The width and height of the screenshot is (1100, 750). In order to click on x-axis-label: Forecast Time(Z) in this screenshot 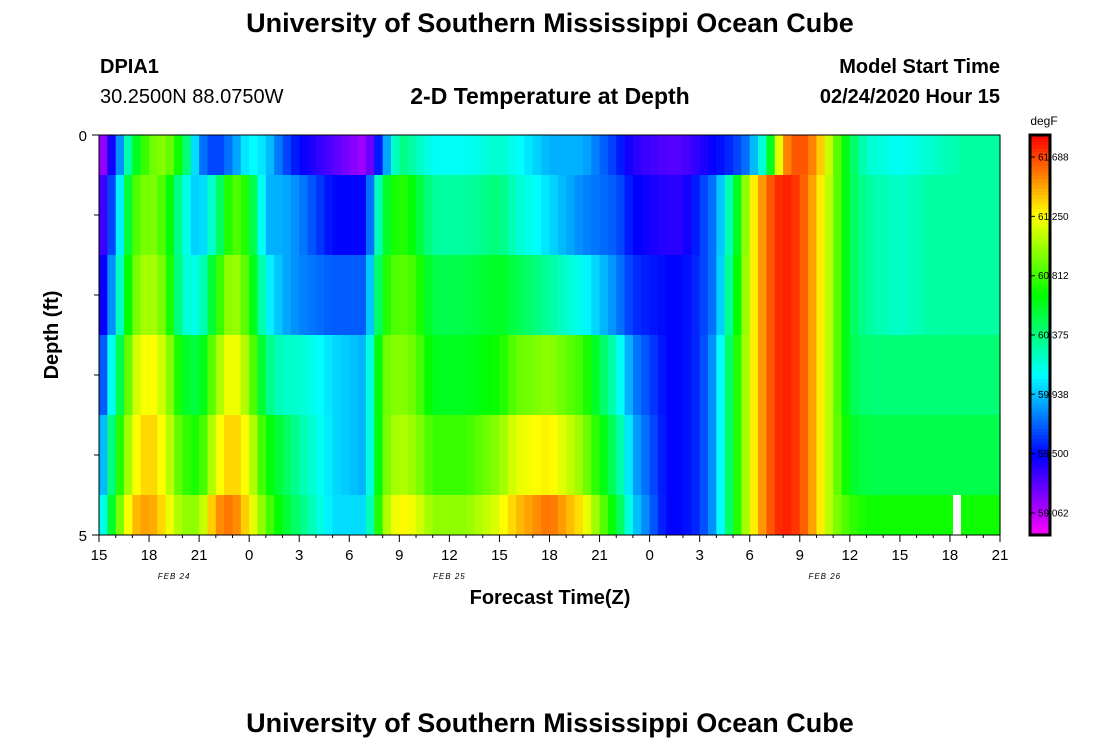, I will do `click(550, 598)`.